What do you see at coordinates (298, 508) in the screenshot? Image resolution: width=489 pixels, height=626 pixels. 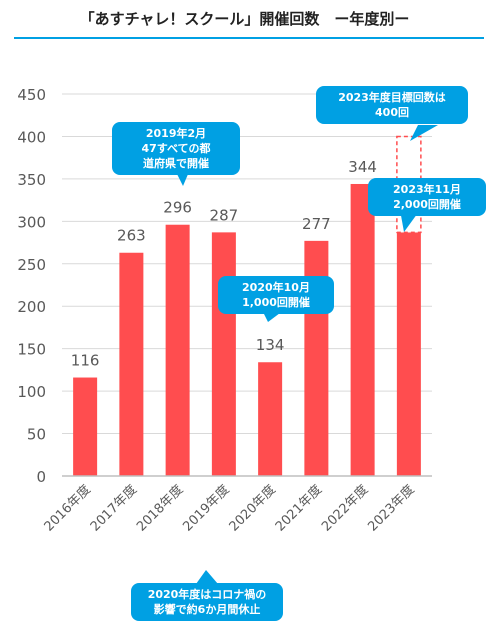 I see `x-tick-label: 2021年度` at bounding box center [298, 508].